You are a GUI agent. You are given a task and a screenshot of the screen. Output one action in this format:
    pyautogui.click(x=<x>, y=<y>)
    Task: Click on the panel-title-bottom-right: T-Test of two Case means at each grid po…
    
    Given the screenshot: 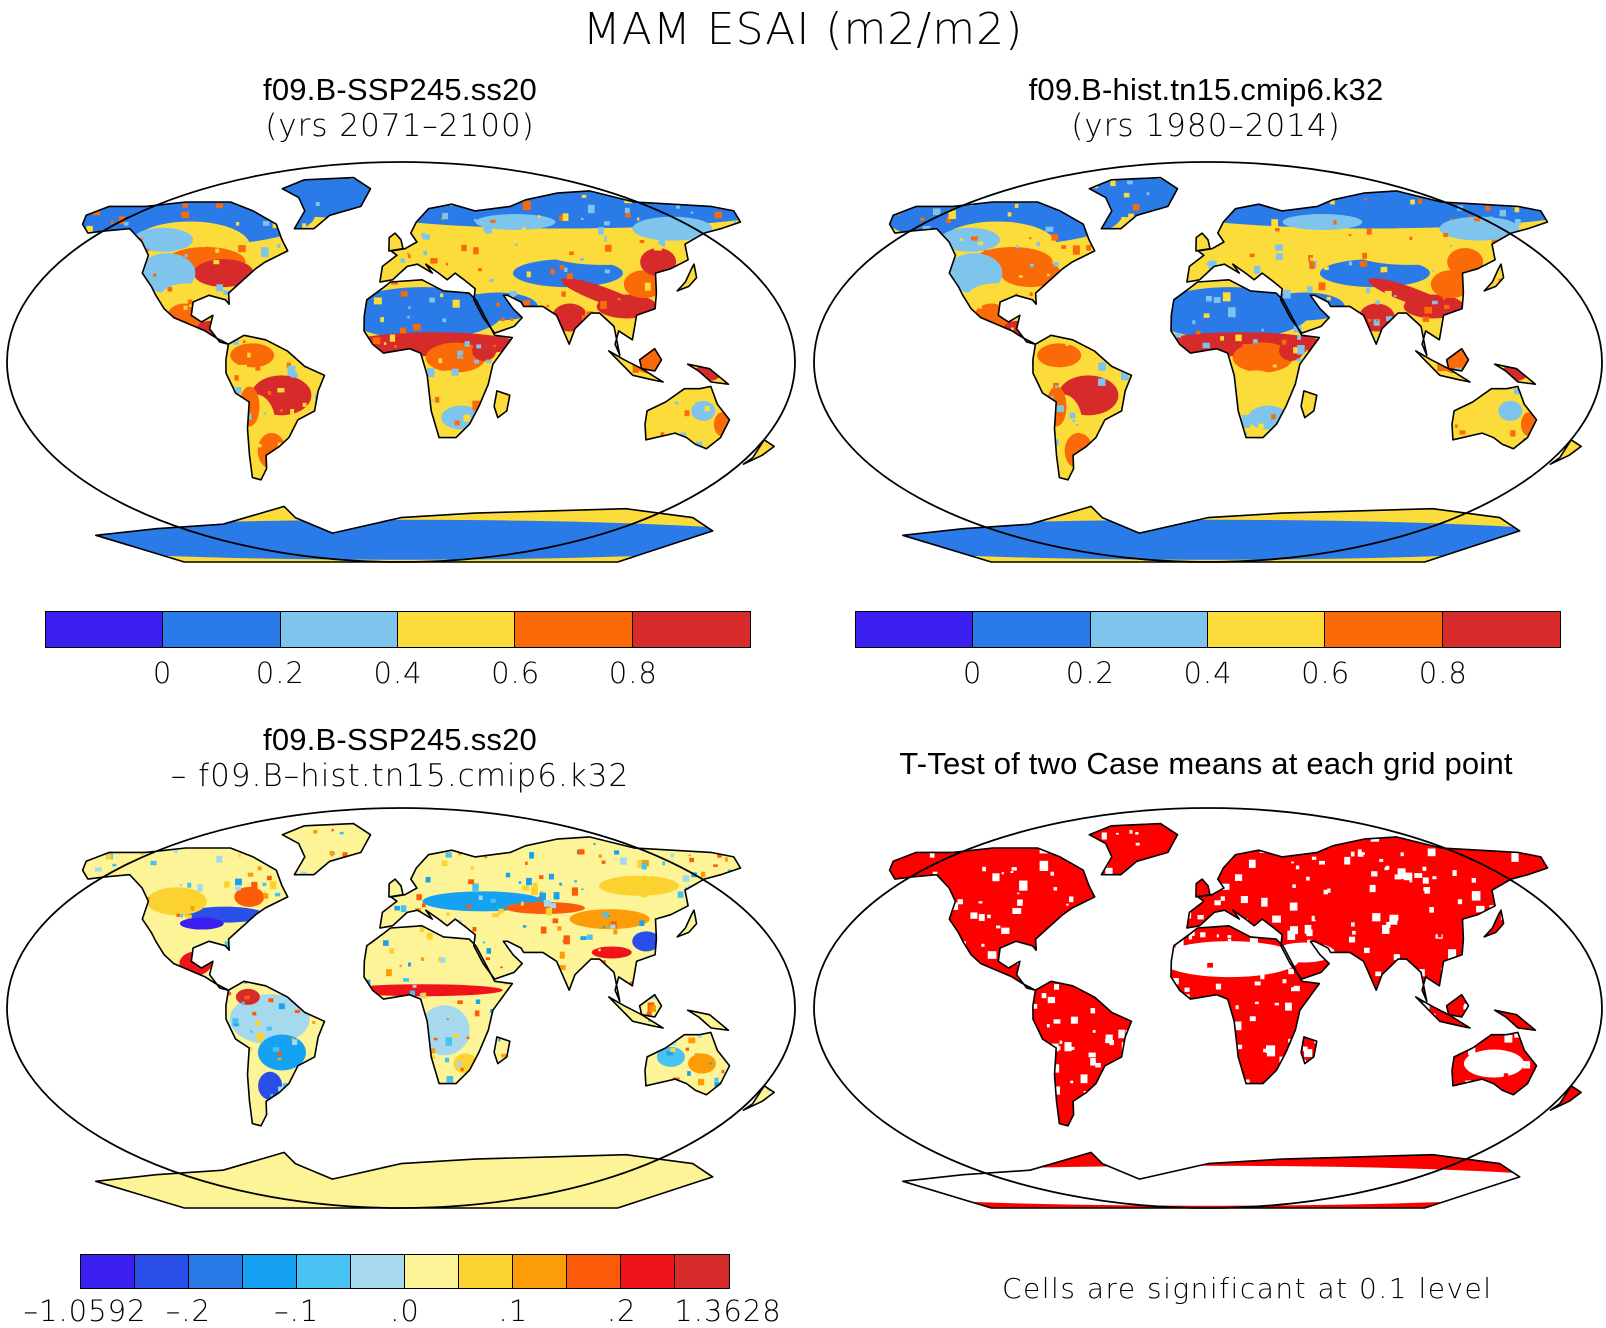 What is the action you would take?
    pyautogui.click(x=1206, y=764)
    